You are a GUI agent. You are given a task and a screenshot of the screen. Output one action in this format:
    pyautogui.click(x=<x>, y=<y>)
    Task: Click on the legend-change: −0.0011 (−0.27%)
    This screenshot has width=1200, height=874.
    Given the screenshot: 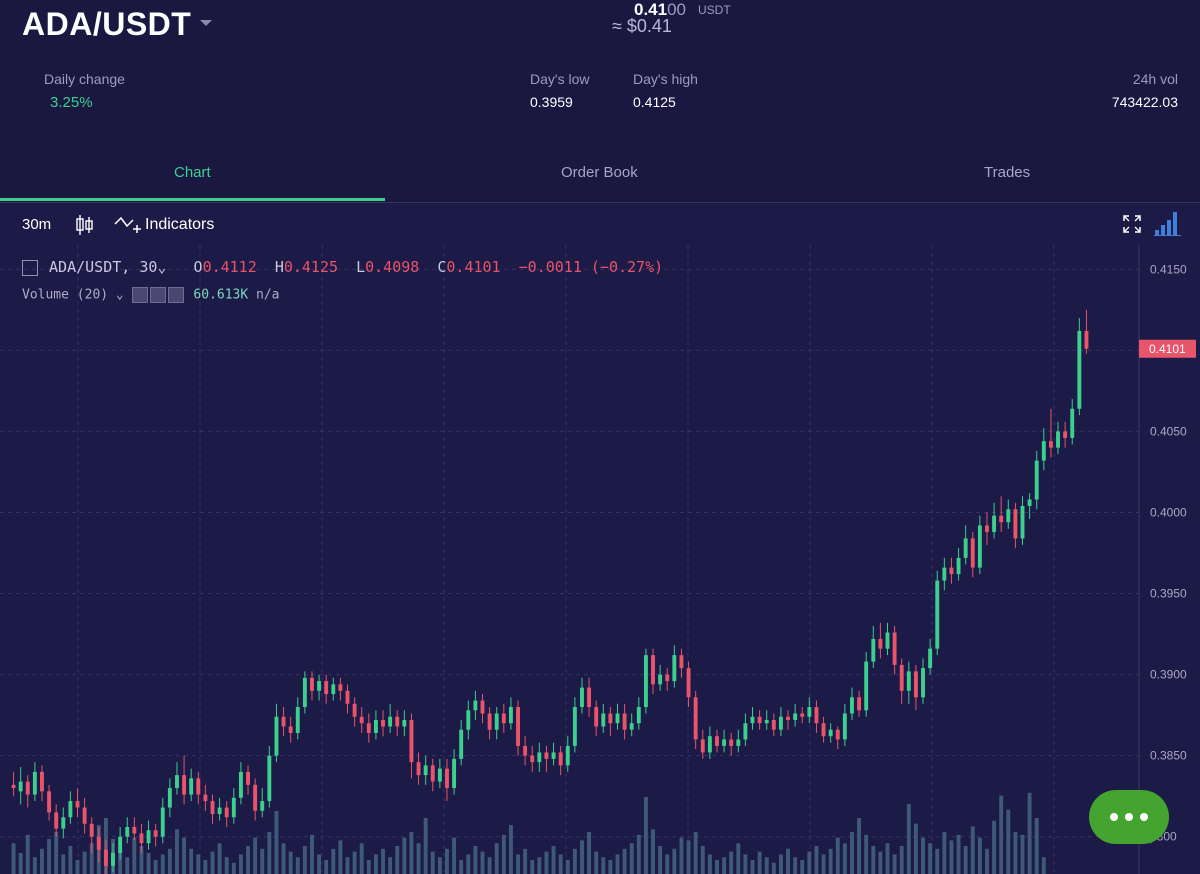 What is the action you would take?
    pyautogui.click(x=591, y=267)
    